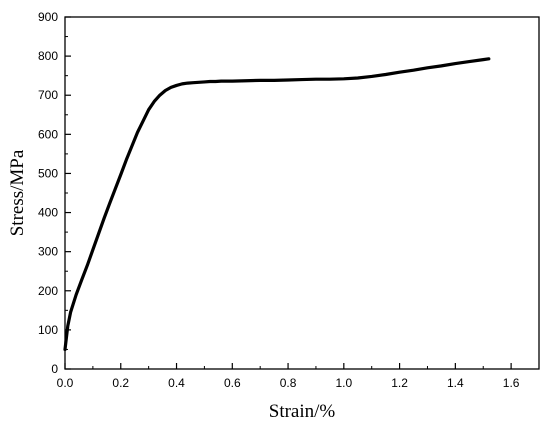  What do you see at coordinates (48, 330) in the screenshot?
I see `y-tick-label: 100` at bounding box center [48, 330].